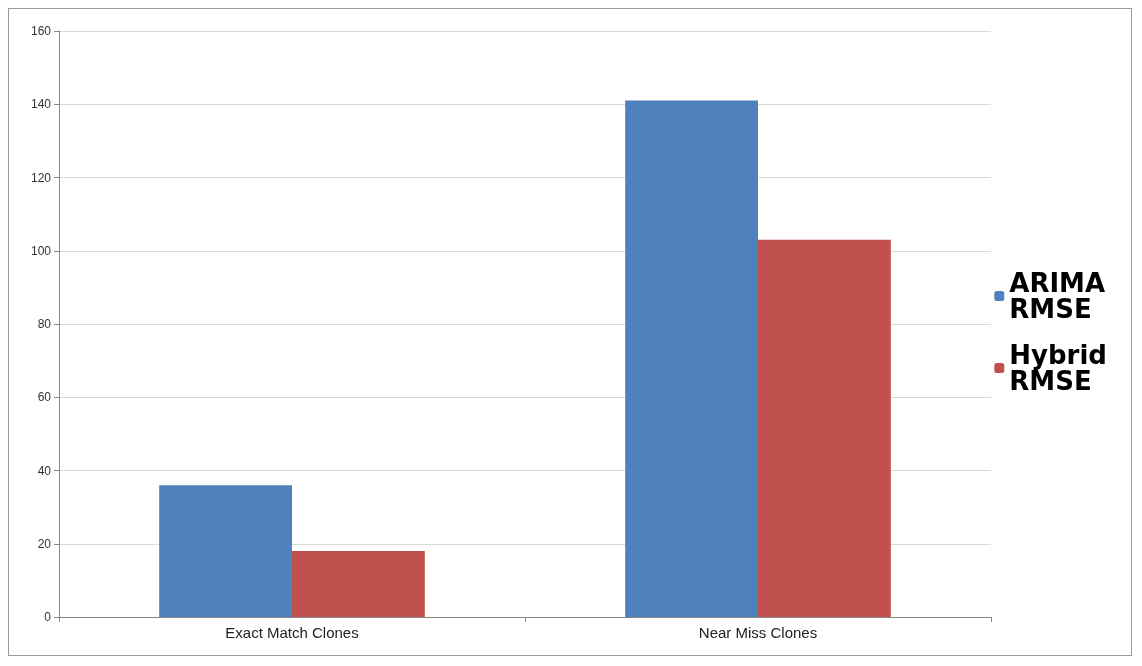 The height and width of the screenshot is (666, 1142). Describe the element at coordinates (44, 397) in the screenshot. I see `y-tick-label: 60` at that location.